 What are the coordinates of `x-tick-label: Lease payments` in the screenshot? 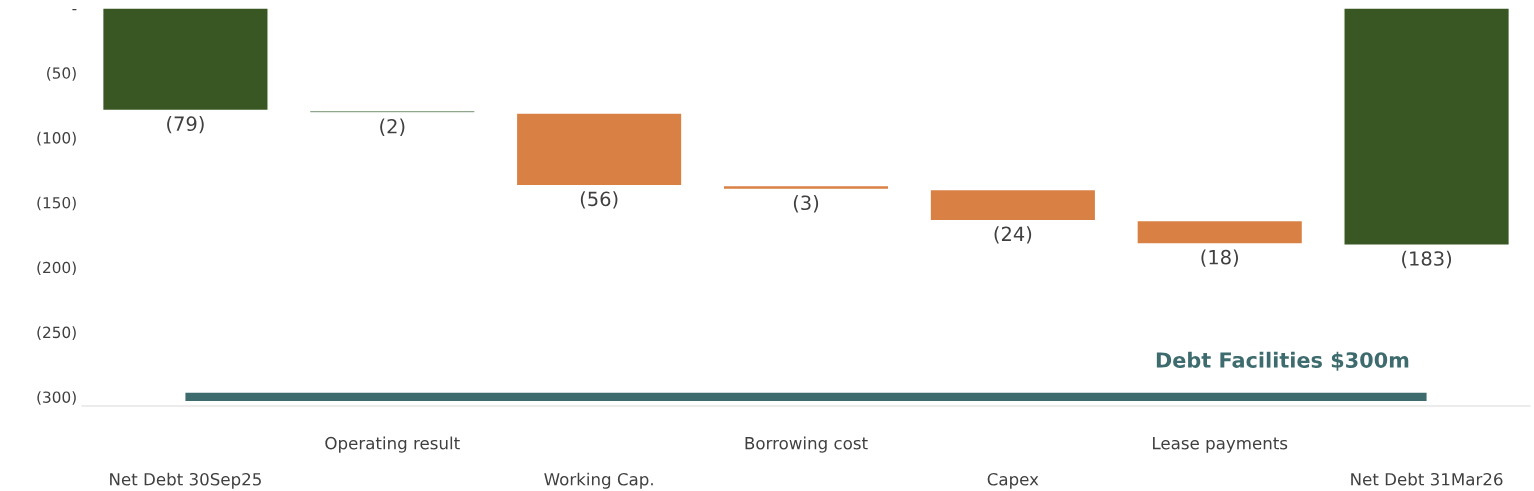 It's located at (1220, 445).